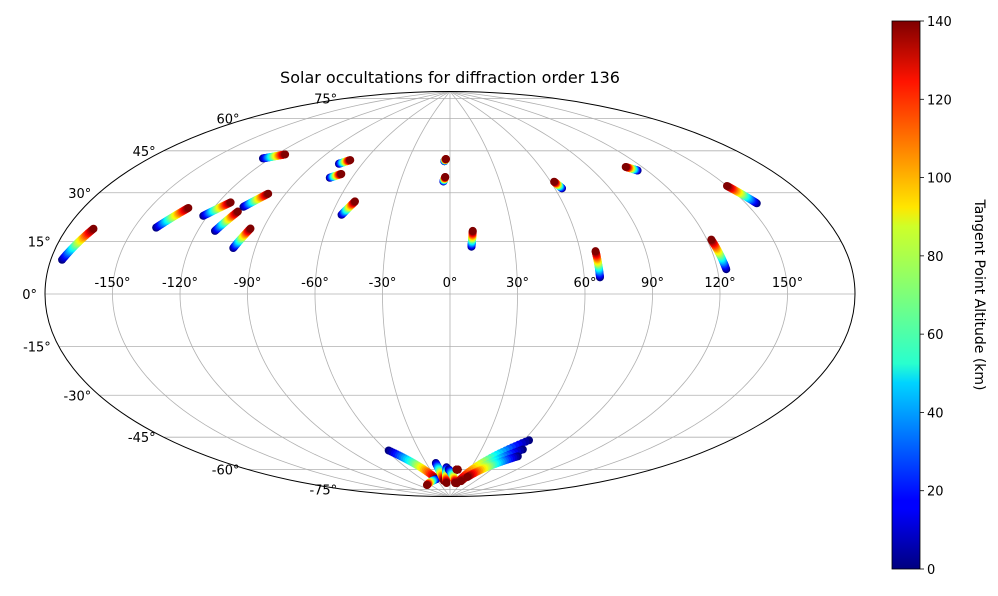 This screenshot has height=596, width=998. What do you see at coordinates (787, 283) in the screenshot?
I see `longitude-tick-label: 150°` at bounding box center [787, 283].